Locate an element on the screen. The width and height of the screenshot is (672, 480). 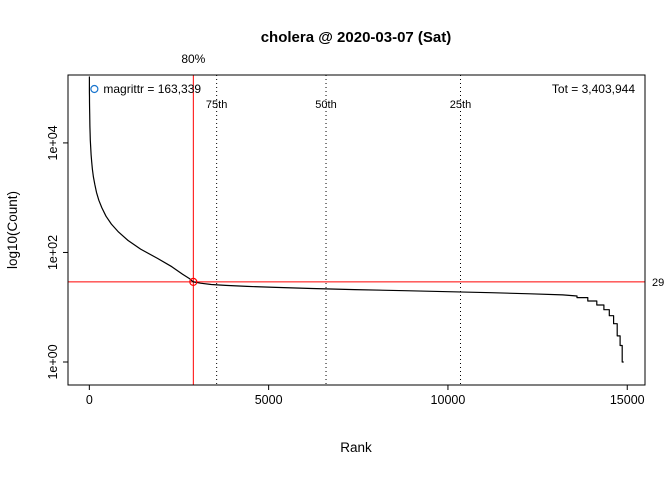
percentile-label: 25th is located at coordinates (460, 105).